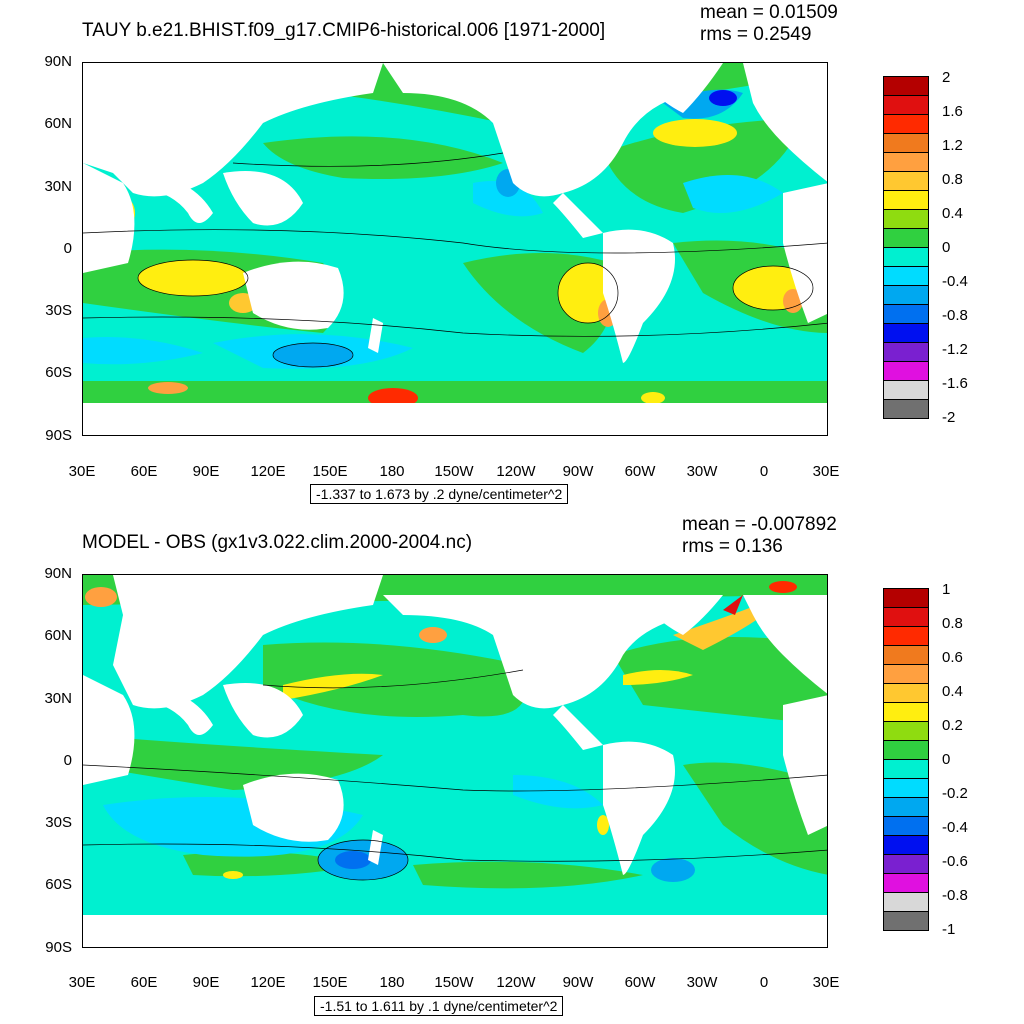 The image size is (1024, 1024). I want to click on mean-value: mean = -0.007892, so click(759, 524).